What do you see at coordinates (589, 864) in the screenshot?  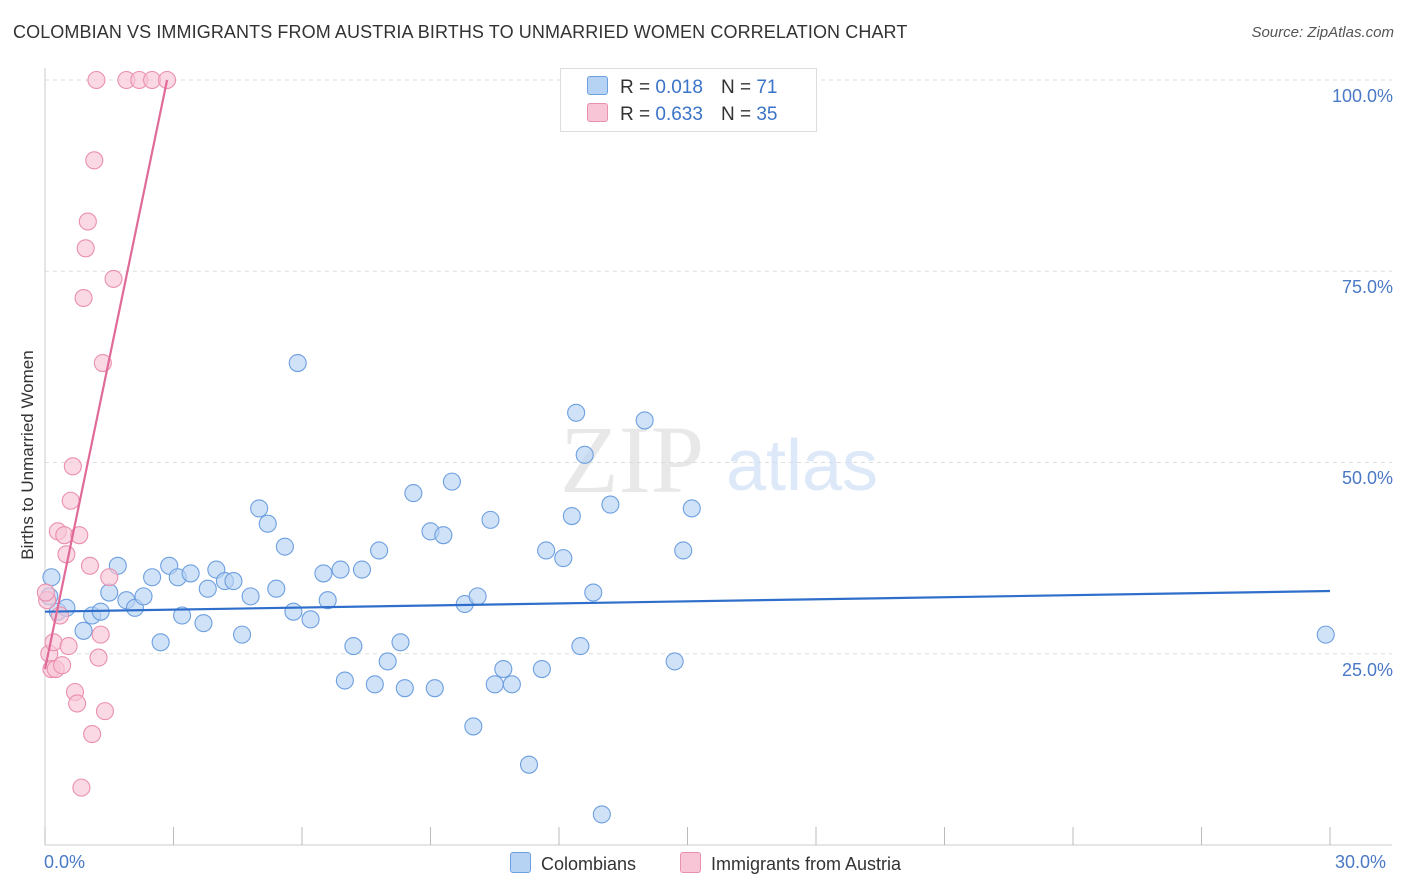 I see `legend-label: Colombians` at bounding box center [589, 864].